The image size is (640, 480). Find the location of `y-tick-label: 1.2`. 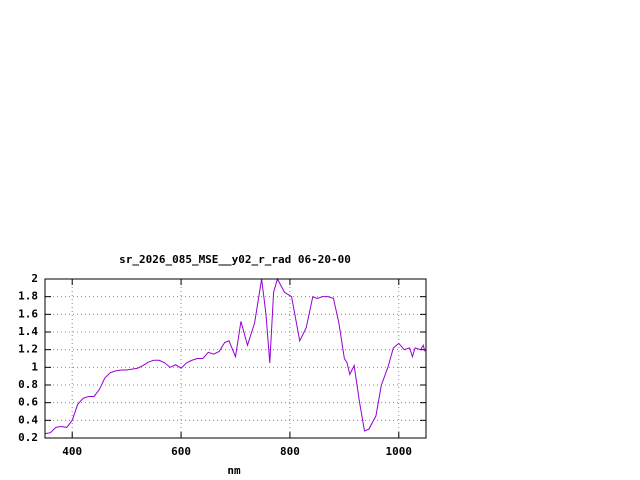

y-tick-label: 1.2 is located at coordinates (28, 349).